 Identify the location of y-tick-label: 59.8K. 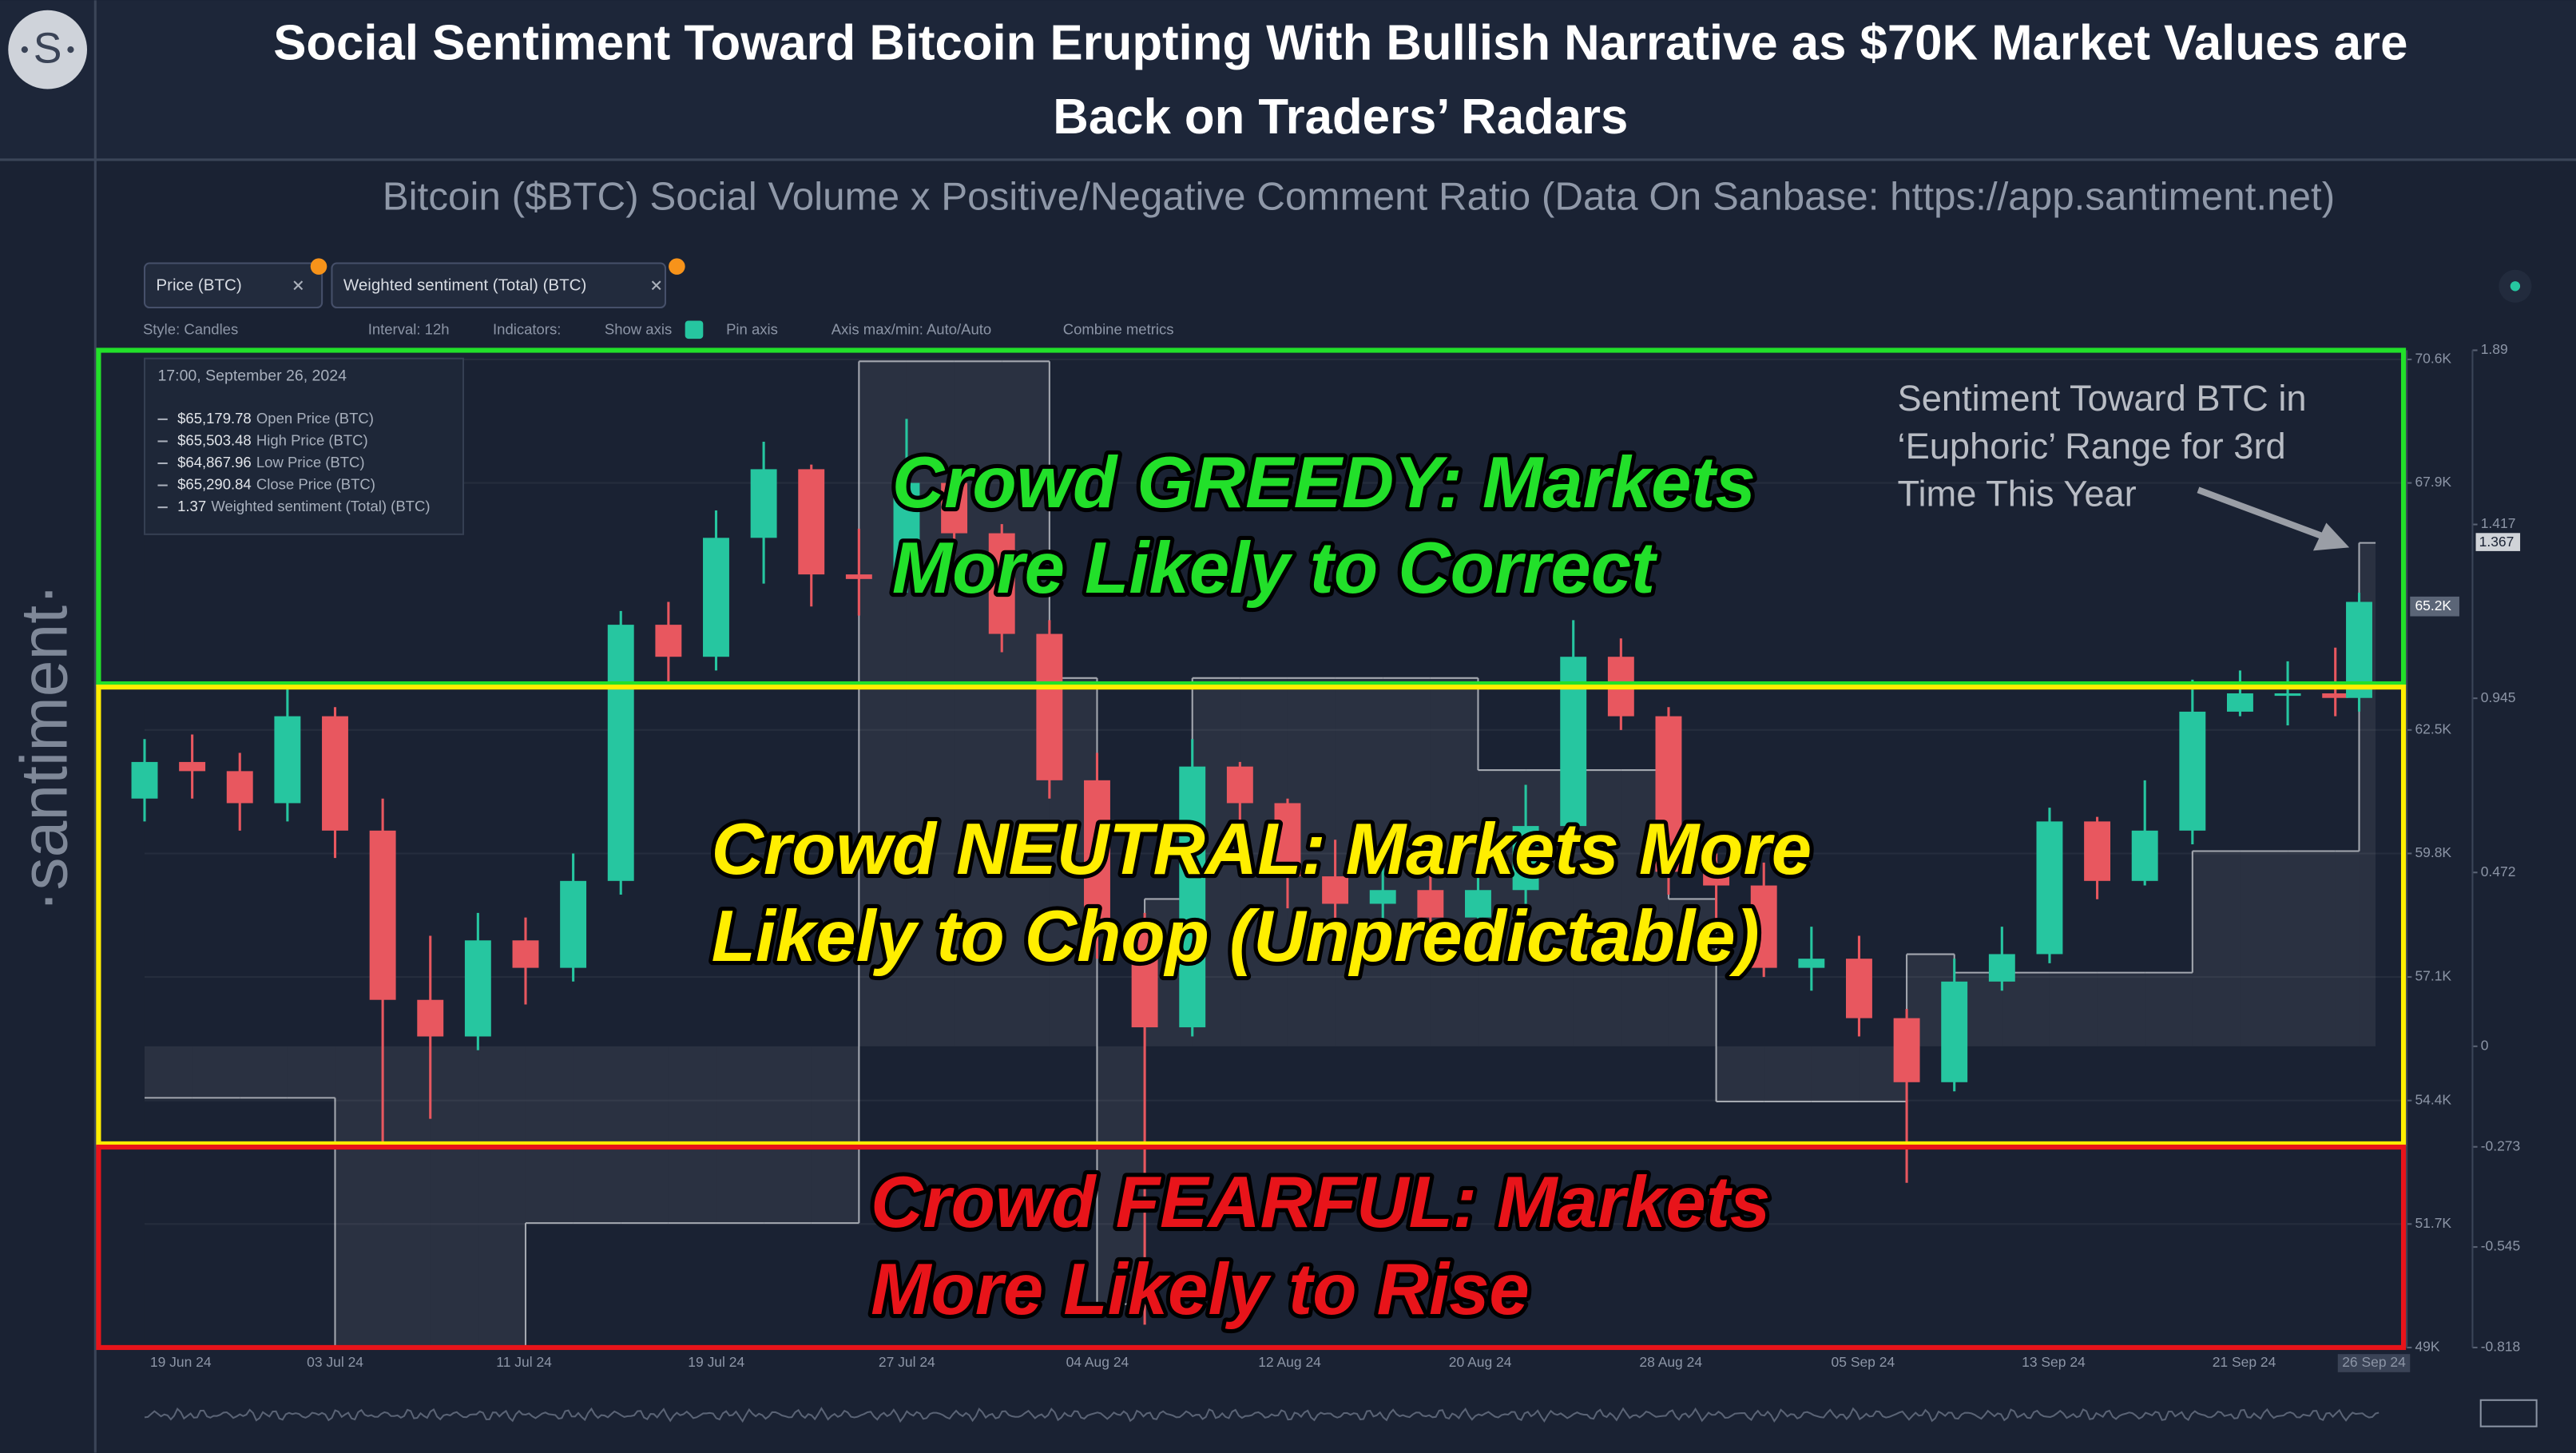
(2433, 852).